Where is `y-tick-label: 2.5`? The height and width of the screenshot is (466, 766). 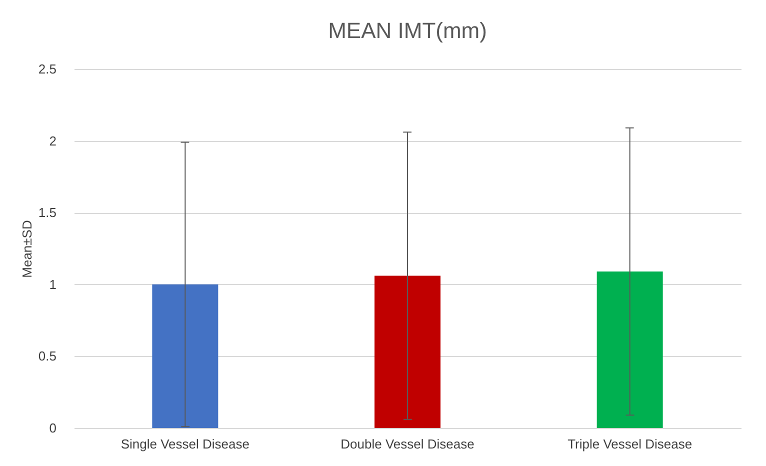 y-tick-label: 2.5 is located at coordinates (47, 69).